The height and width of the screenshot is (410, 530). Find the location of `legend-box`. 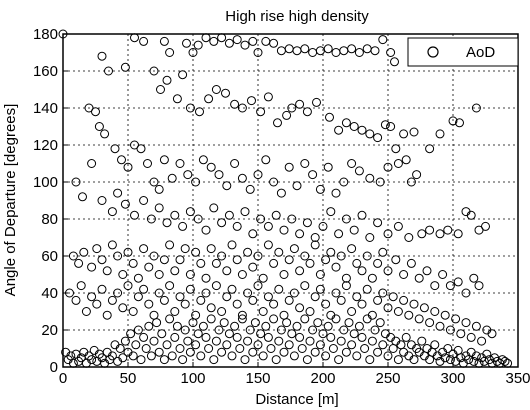

legend-box is located at coordinates (463, 52).